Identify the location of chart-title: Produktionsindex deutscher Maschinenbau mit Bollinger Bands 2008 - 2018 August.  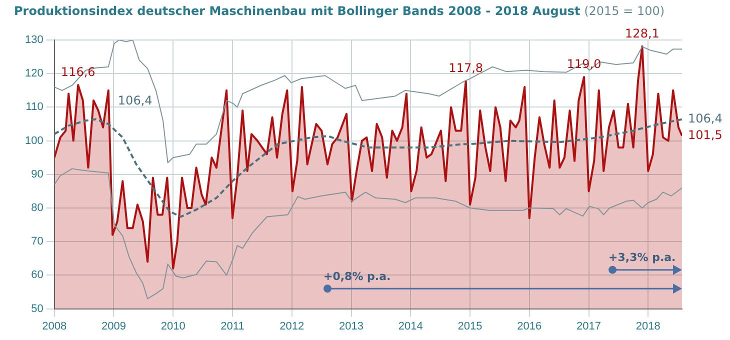
(297, 11).